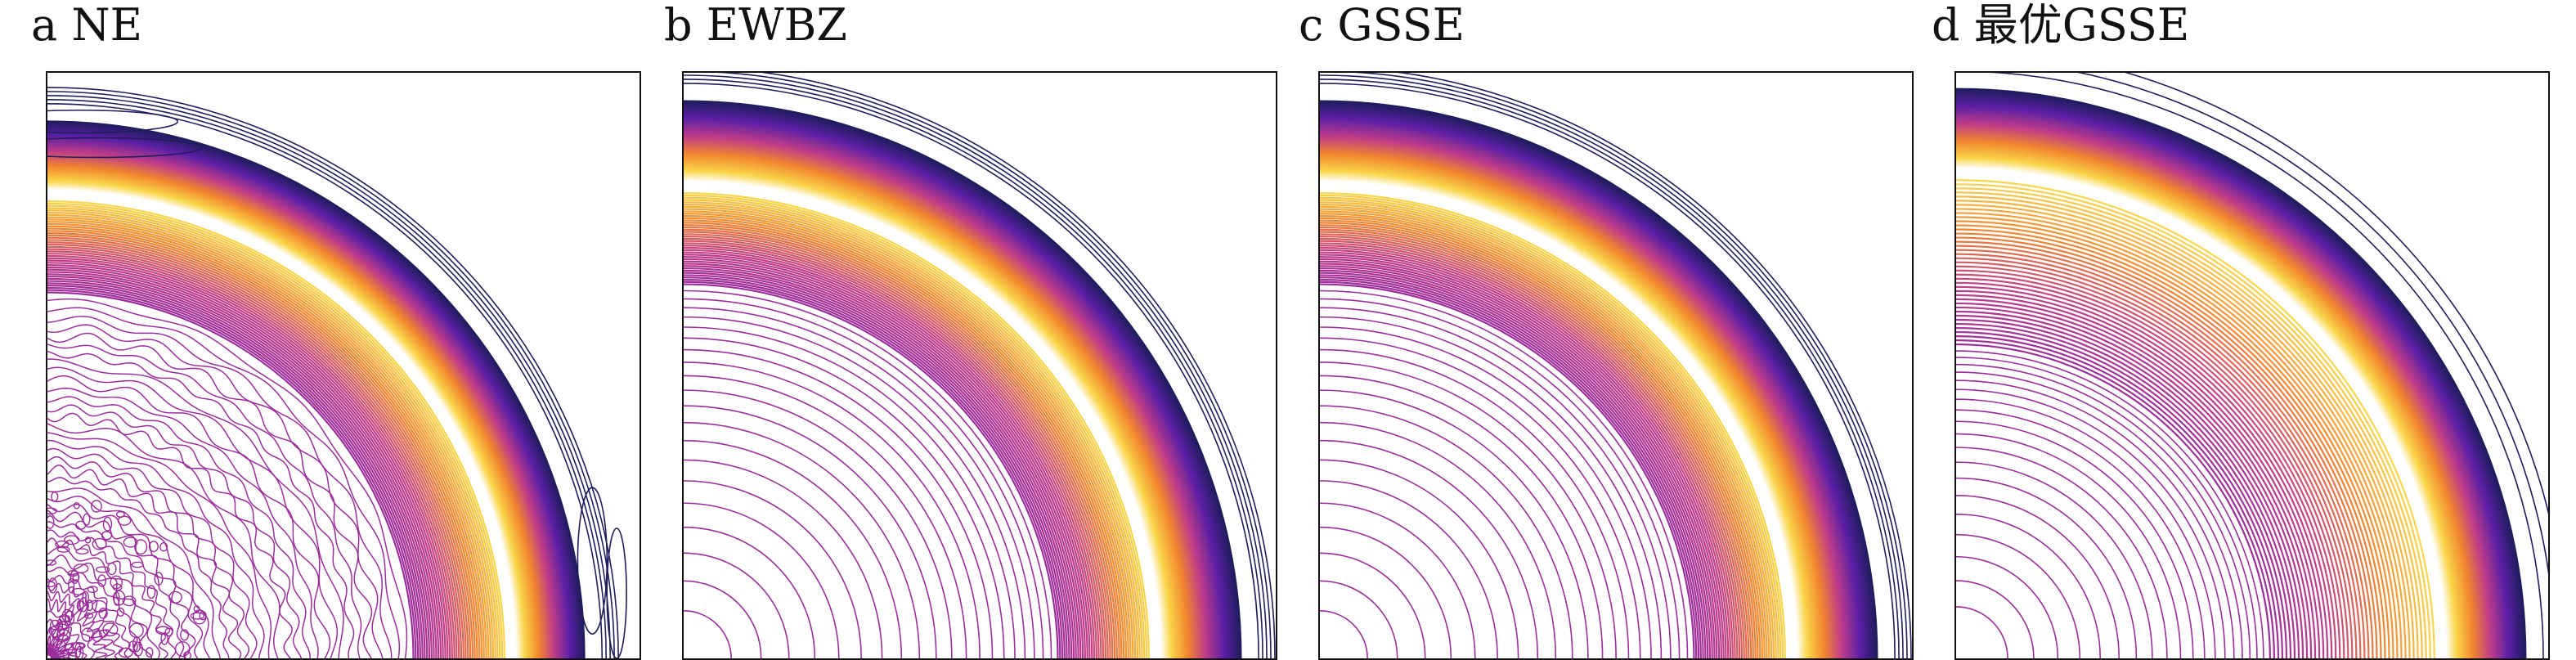 Image resolution: width=2576 pixels, height=660 pixels. I want to click on panel-d-label: d, so click(1946, 25).